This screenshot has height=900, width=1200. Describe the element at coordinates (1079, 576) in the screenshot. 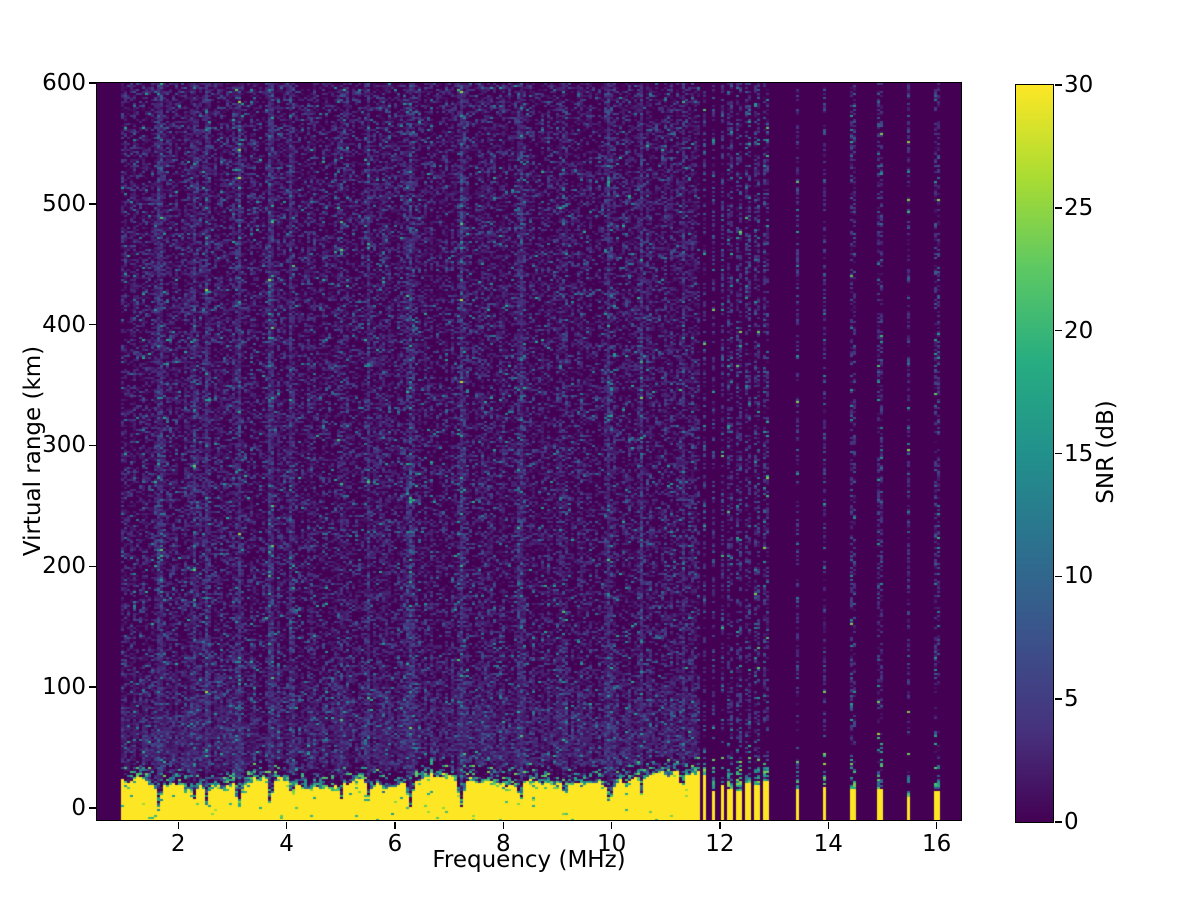

I see `colorbar-tick-label: 10` at that location.